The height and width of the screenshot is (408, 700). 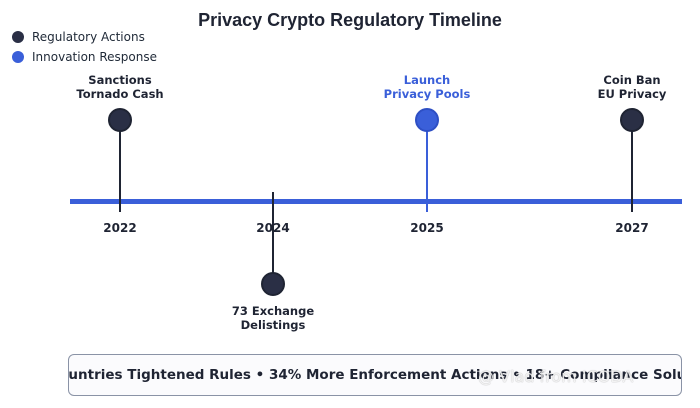 I want to click on event-marker-2022, so click(x=120, y=120).